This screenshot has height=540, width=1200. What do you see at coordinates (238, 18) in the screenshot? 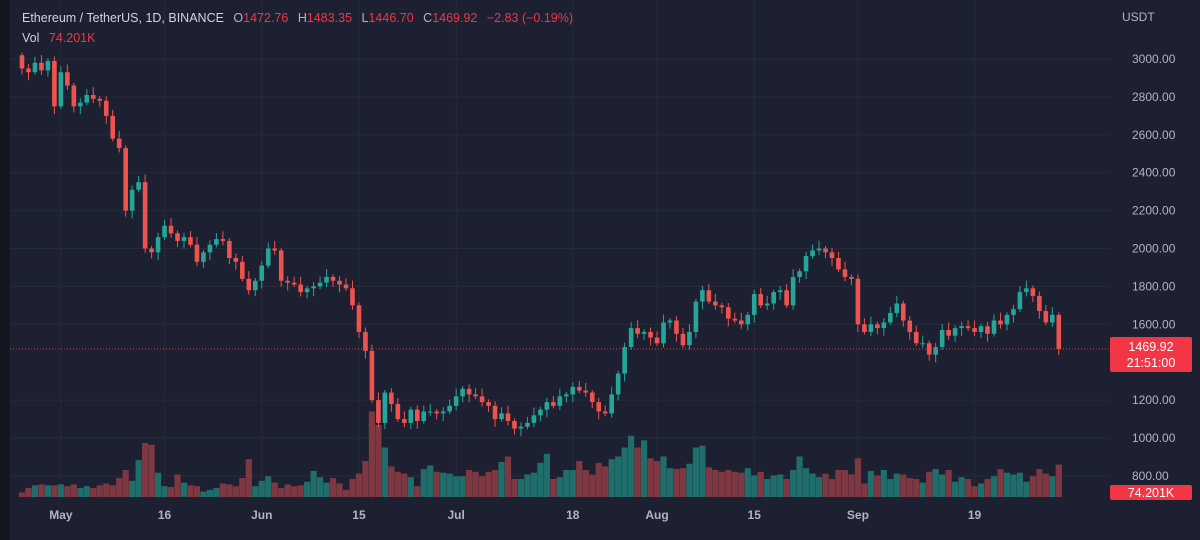
I see `open-label: O` at bounding box center [238, 18].